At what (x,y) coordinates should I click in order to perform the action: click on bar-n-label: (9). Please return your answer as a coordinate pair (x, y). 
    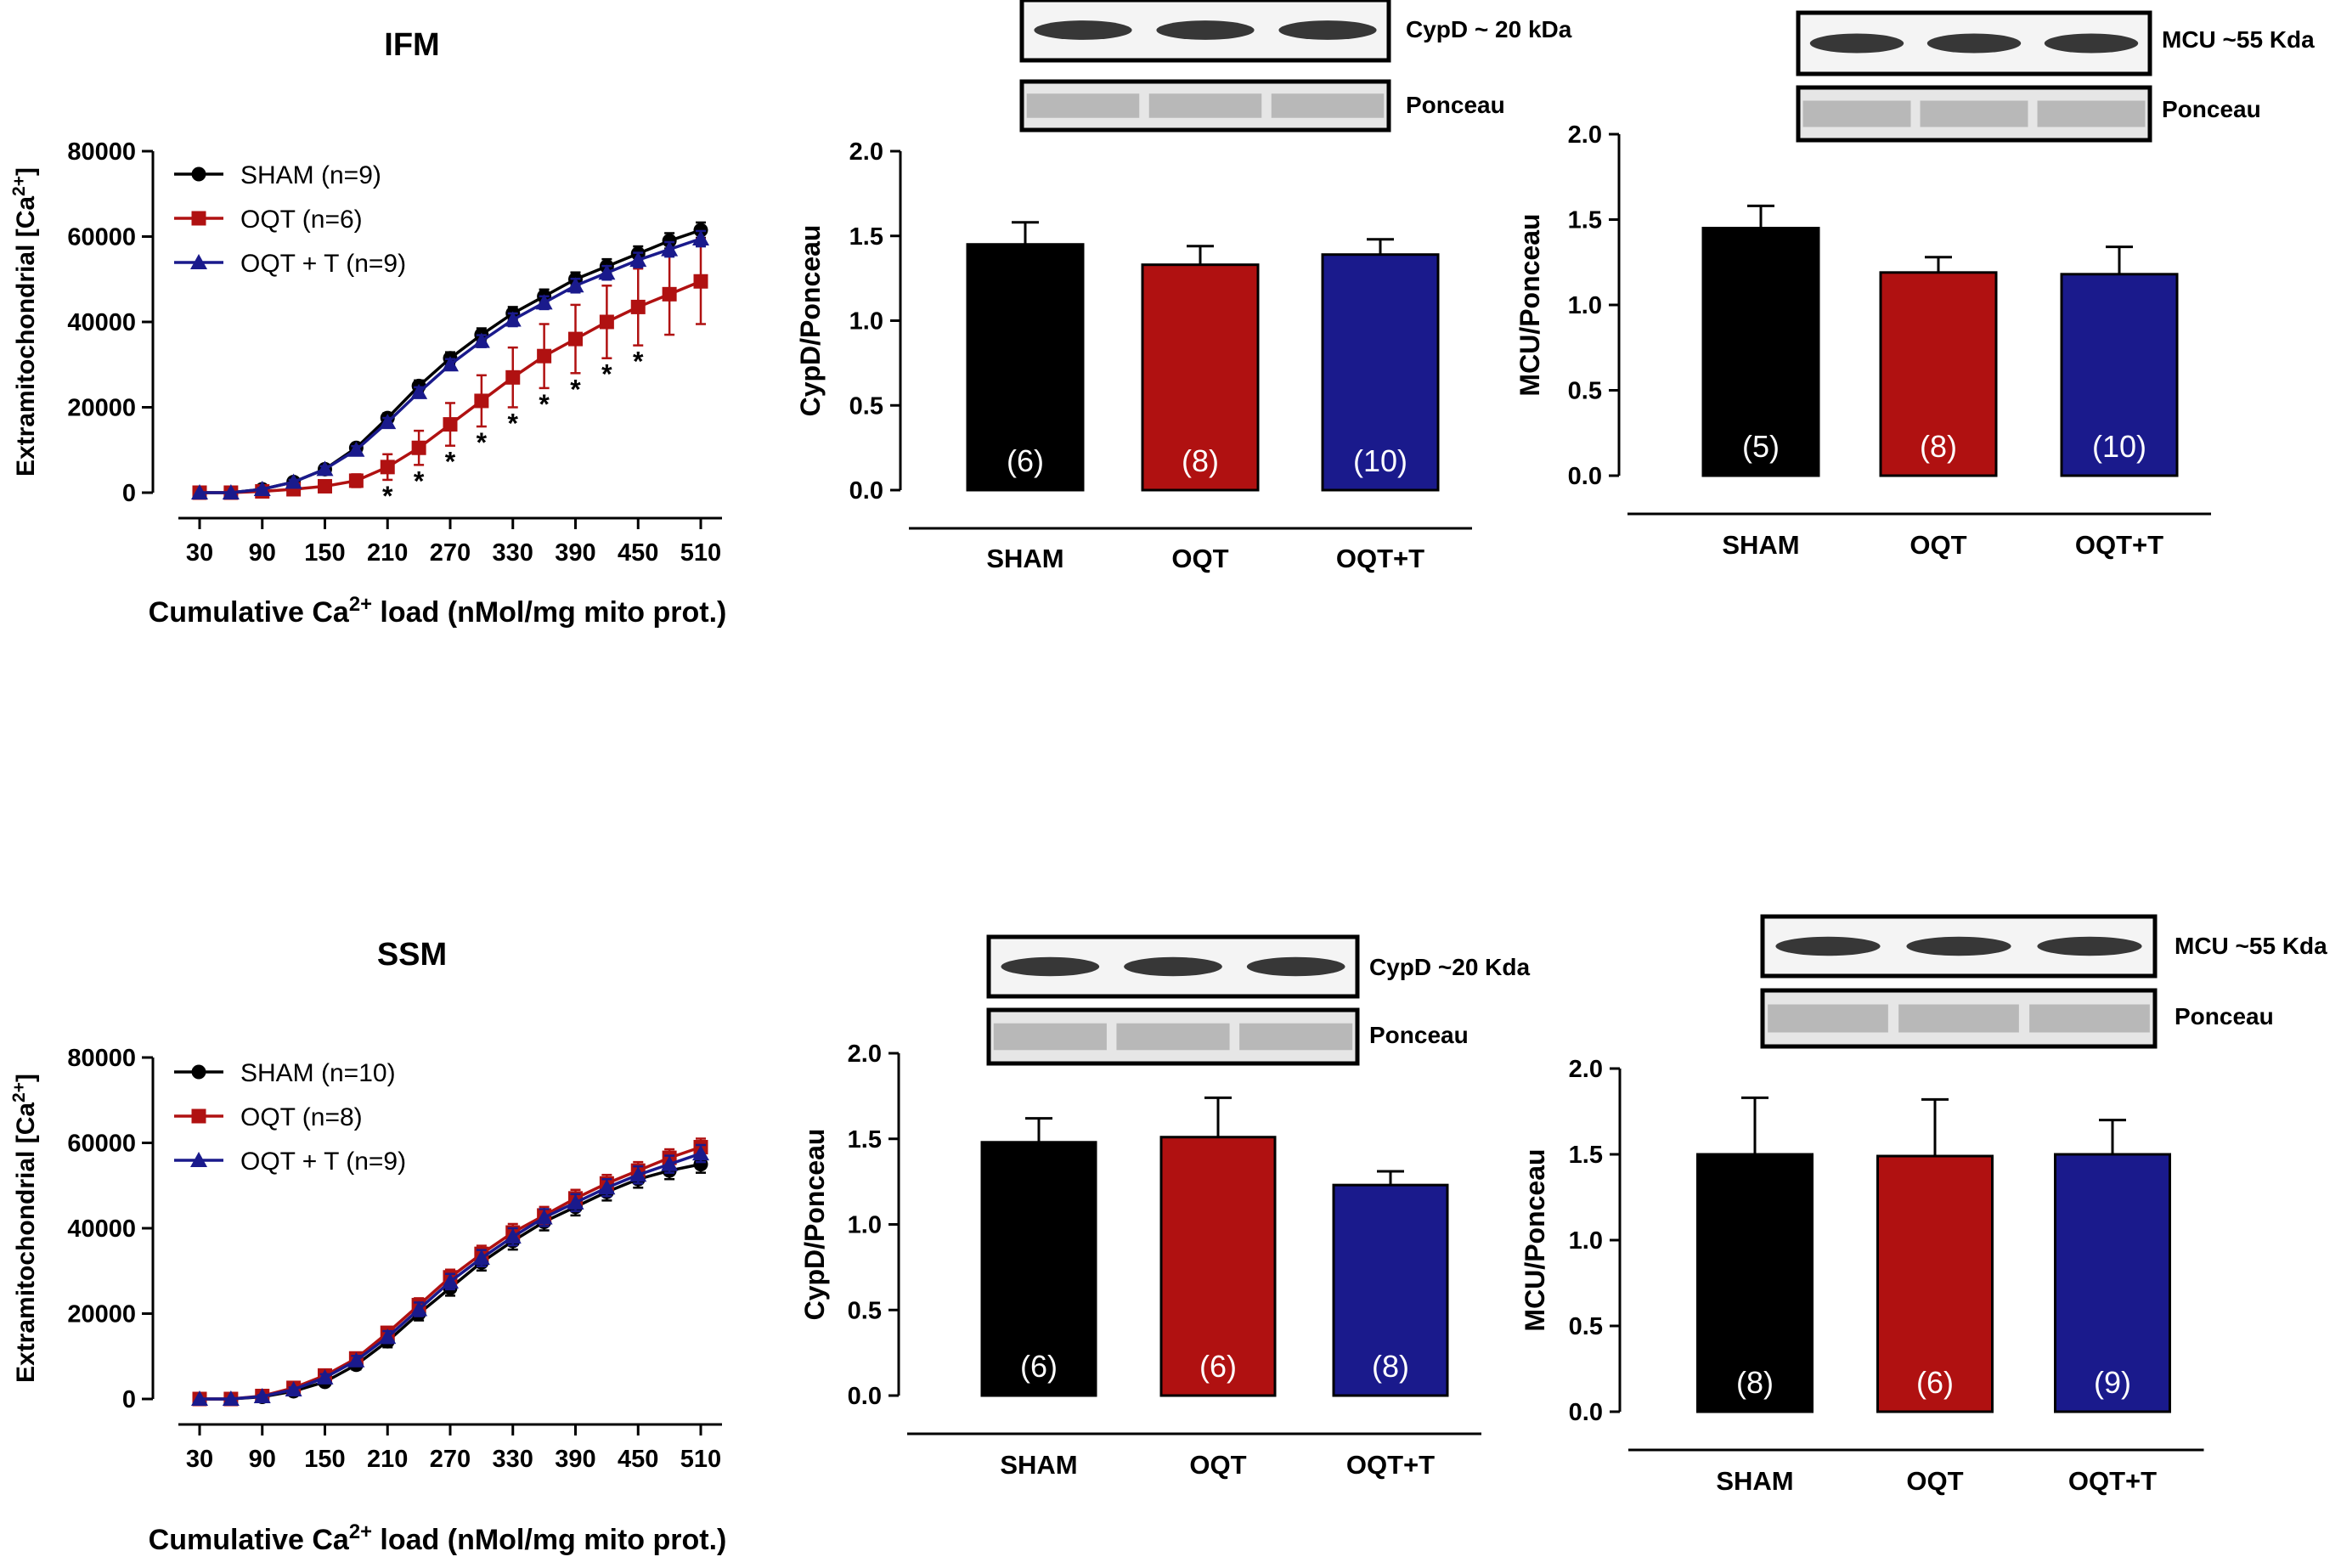
    Looking at the image, I should click on (2112, 1383).